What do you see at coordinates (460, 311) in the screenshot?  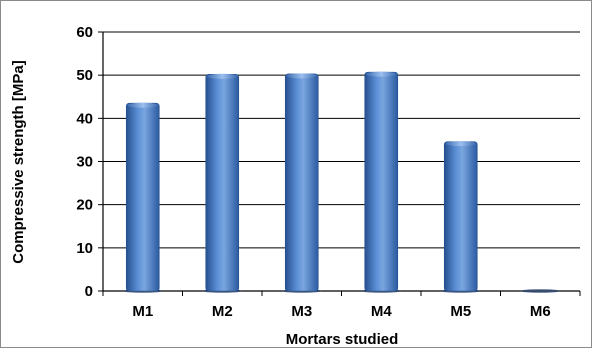 I see `x-tick-label-M5: M5` at bounding box center [460, 311].